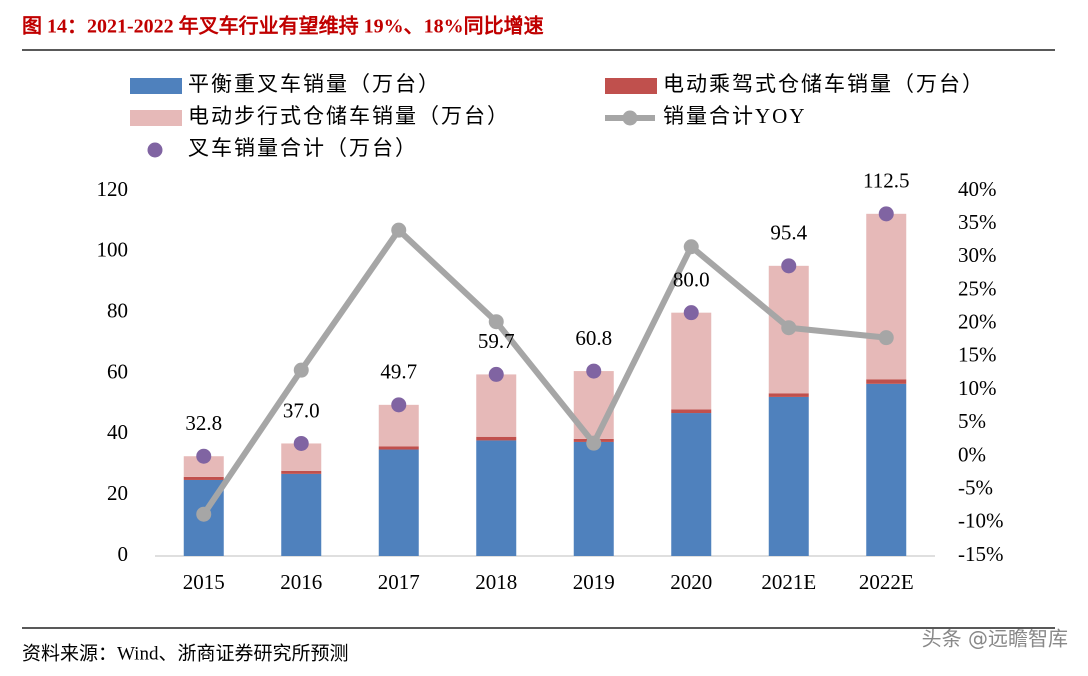 Image resolution: width=1088 pixels, height=676 pixels. I want to click on x-tick-label: 2016, so click(301, 582).